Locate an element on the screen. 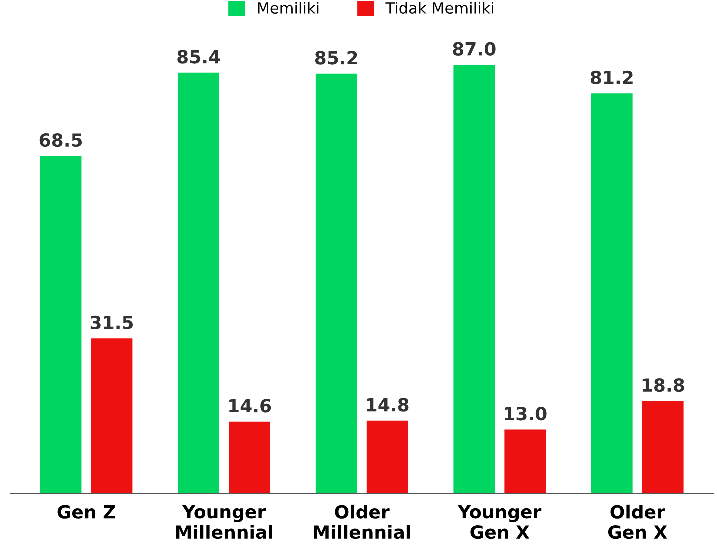 This screenshot has height=558, width=717. x-tick-label: Older Gen X is located at coordinates (638, 522).